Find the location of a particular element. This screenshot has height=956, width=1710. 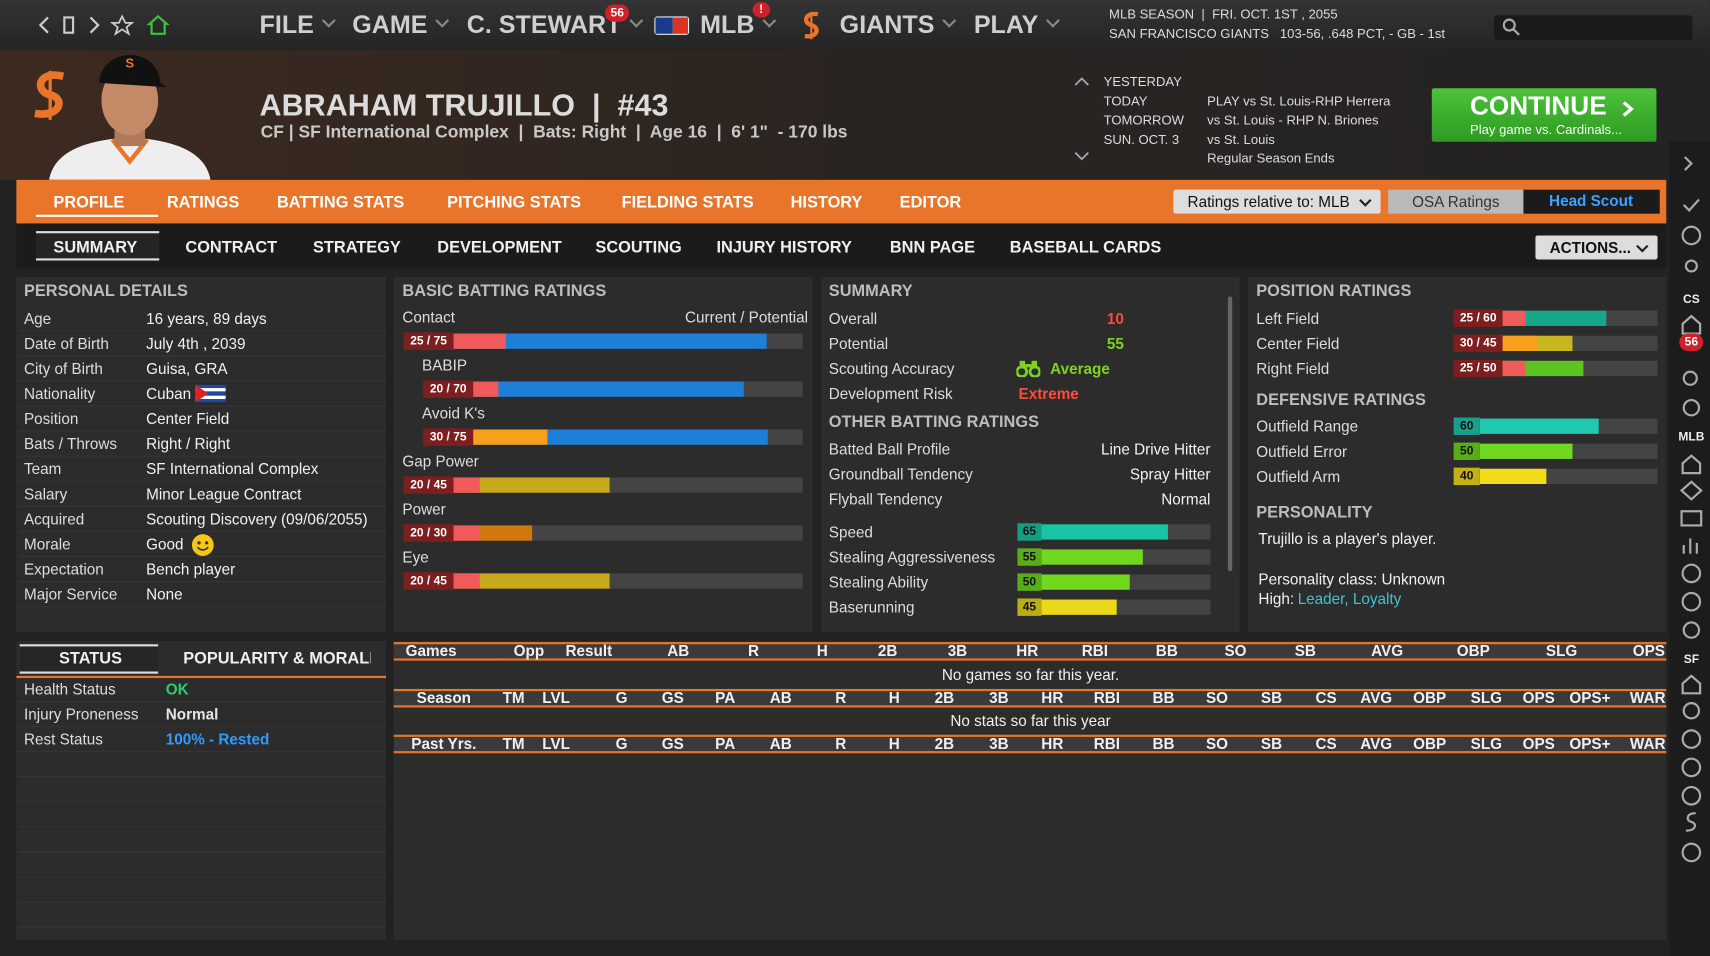

column-header: SLG is located at coordinates (1486, 697).